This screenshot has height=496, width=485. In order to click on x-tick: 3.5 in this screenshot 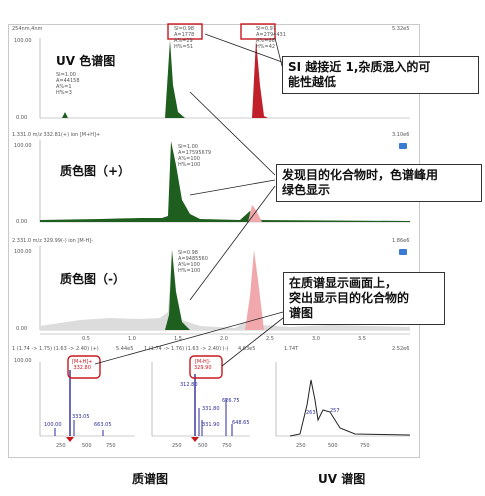, I will do `click(362, 339)`.